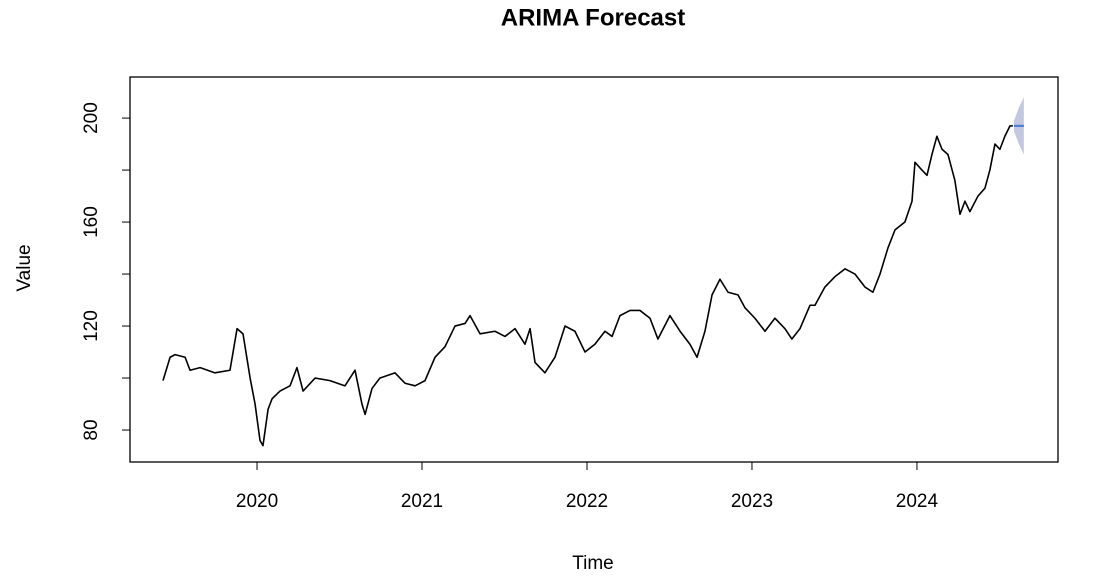 This screenshot has width=1093, height=588. What do you see at coordinates (593, 17) in the screenshot?
I see `chart-title: ARIMA Forecast` at bounding box center [593, 17].